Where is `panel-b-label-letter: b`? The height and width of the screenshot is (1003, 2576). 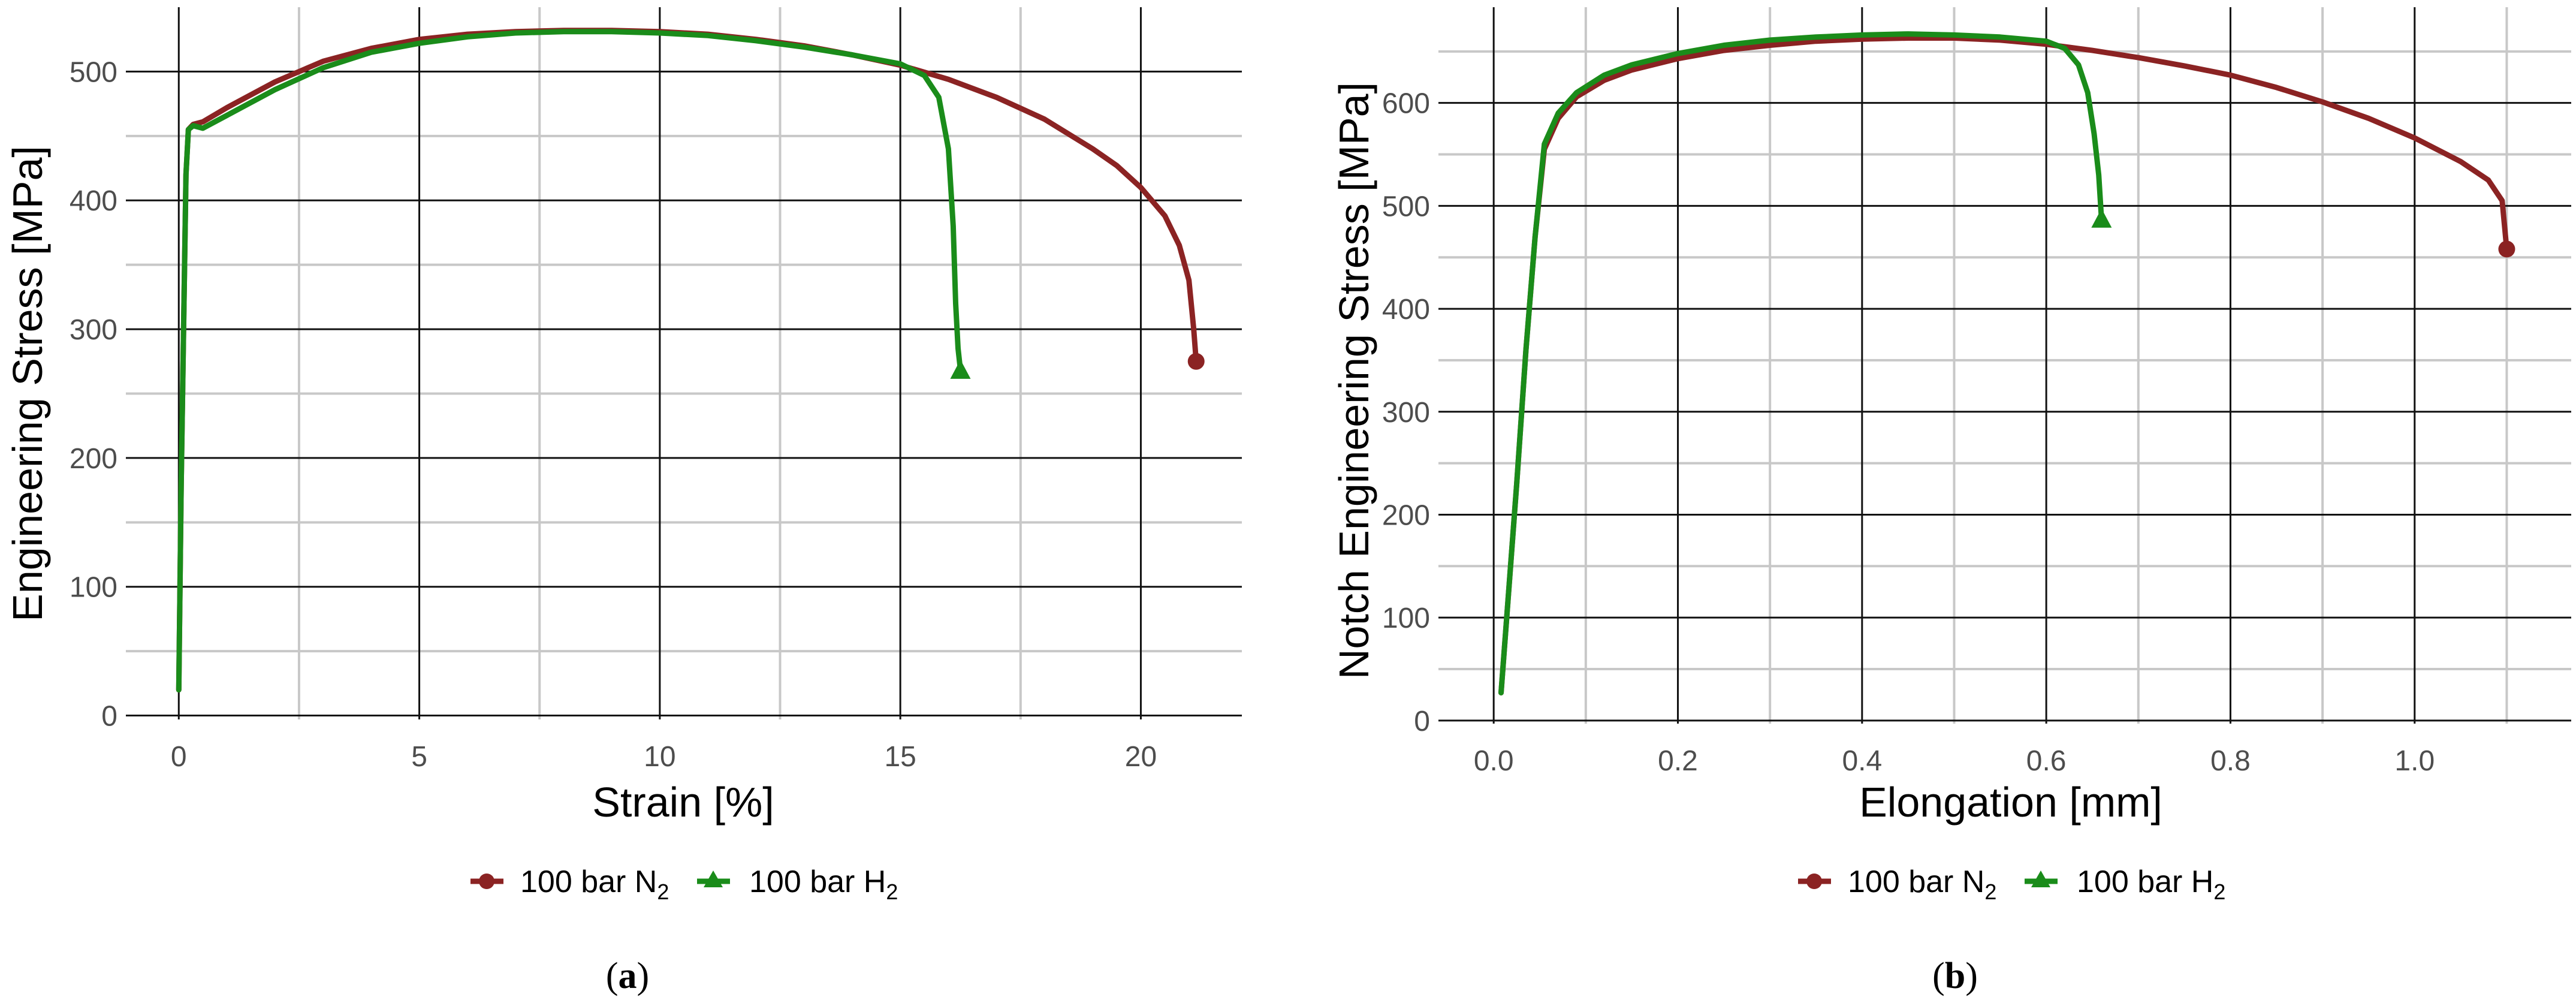
panel-b-label-letter: b is located at coordinates (1955, 976).